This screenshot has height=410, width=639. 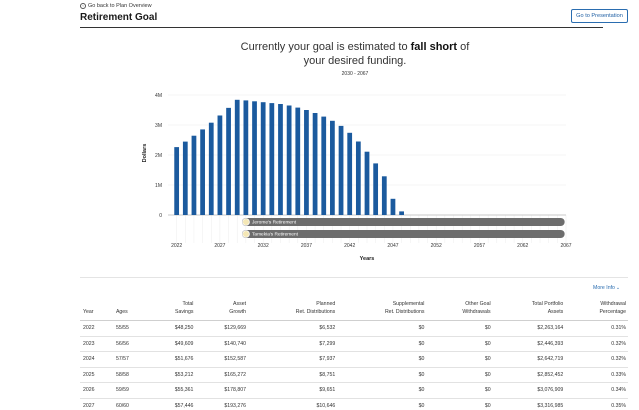 What do you see at coordinates (293, 310) in the screenshot?
I see `column-header: Planned Ret. Distributions` at bounding box center [293, 310].